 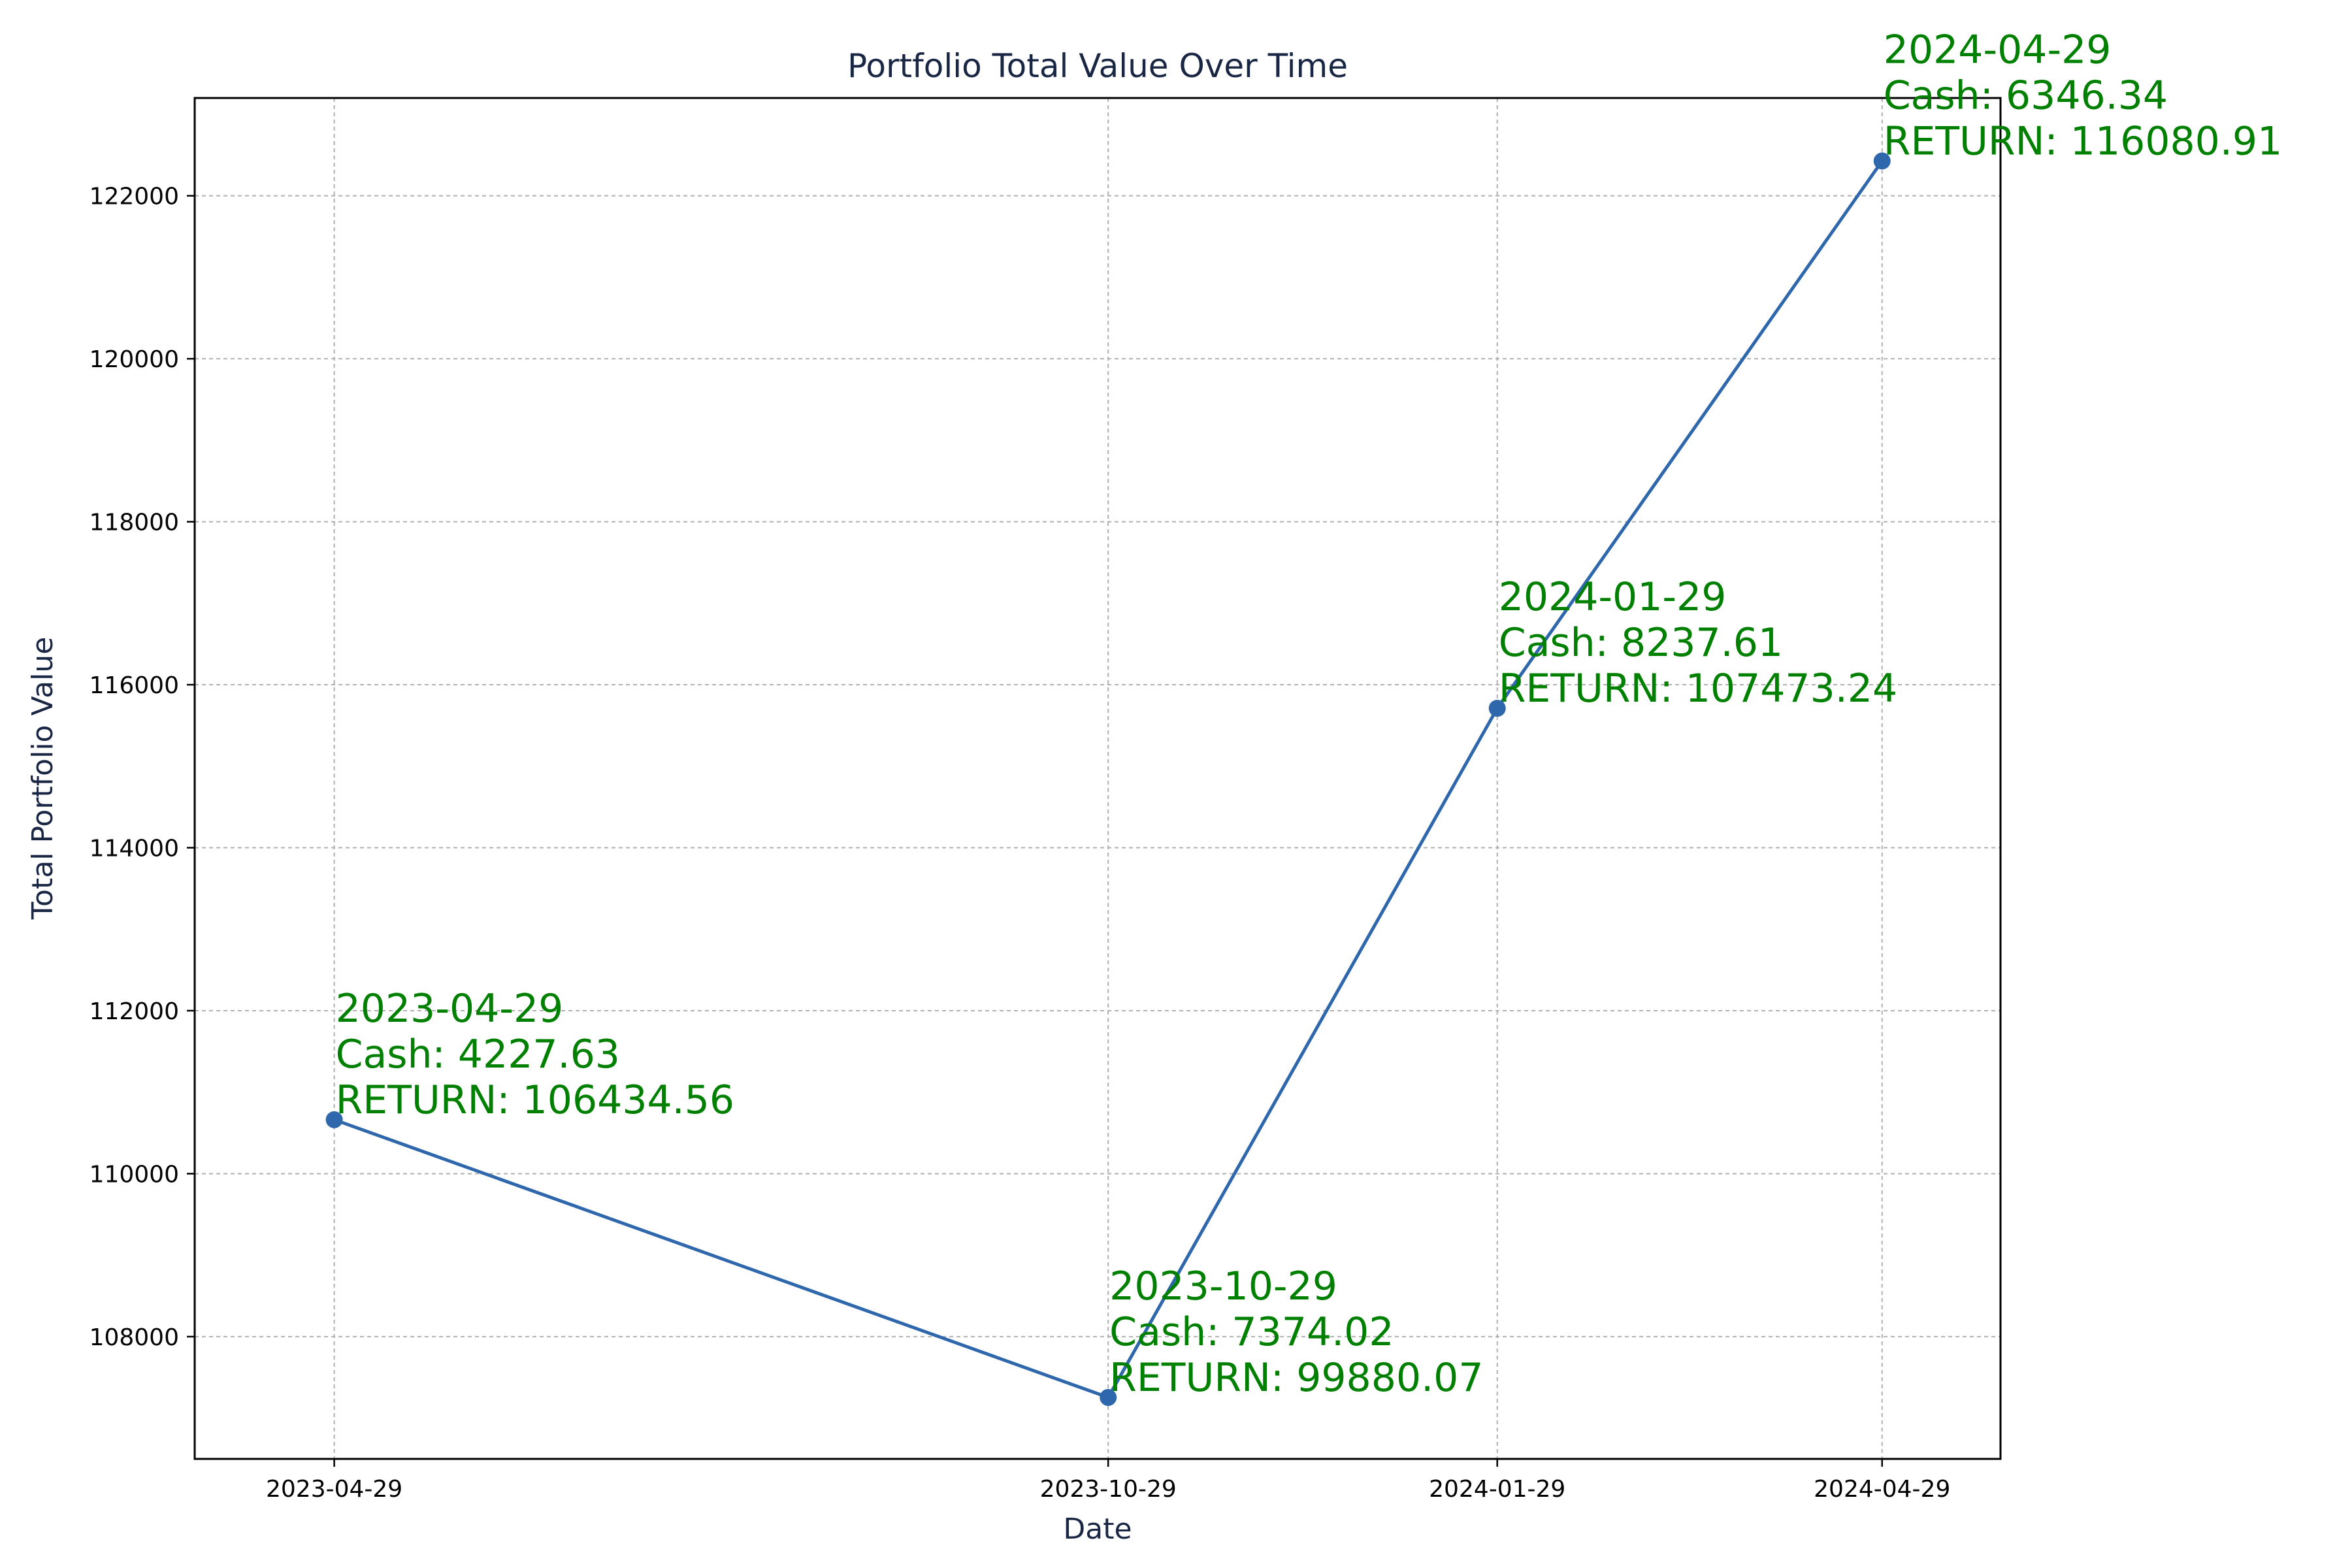 What do you see at coordinates (2083, 141) in the screenshot?
I see `annotation-return: RETURN: 116080.91` at bounding box center [2083, 141].